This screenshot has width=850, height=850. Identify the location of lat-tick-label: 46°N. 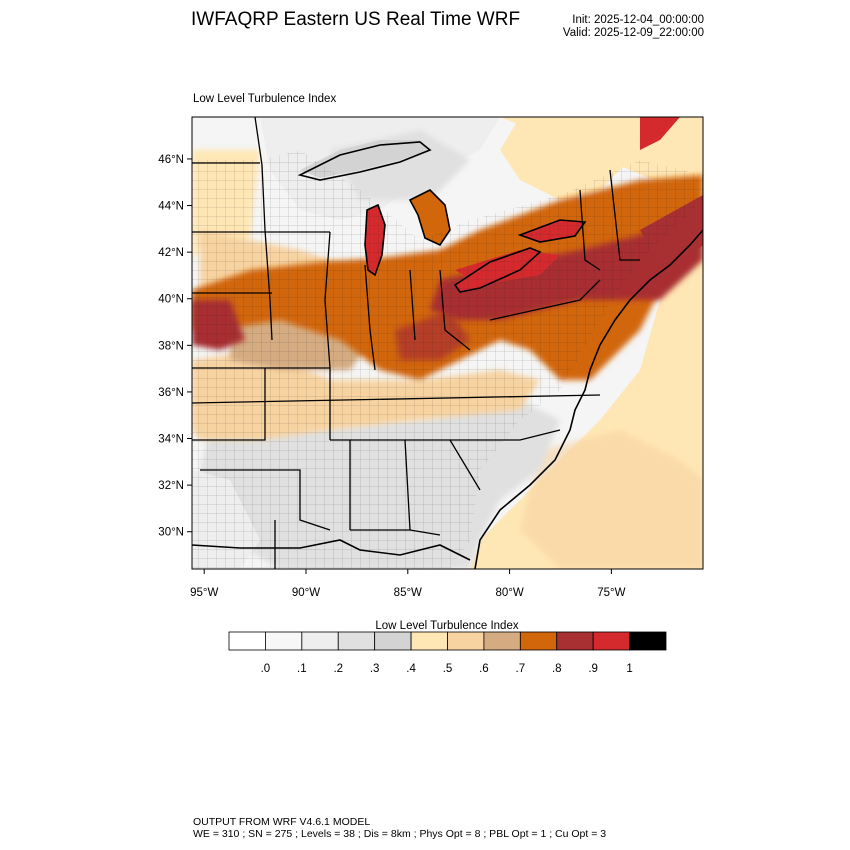
(171, 160).